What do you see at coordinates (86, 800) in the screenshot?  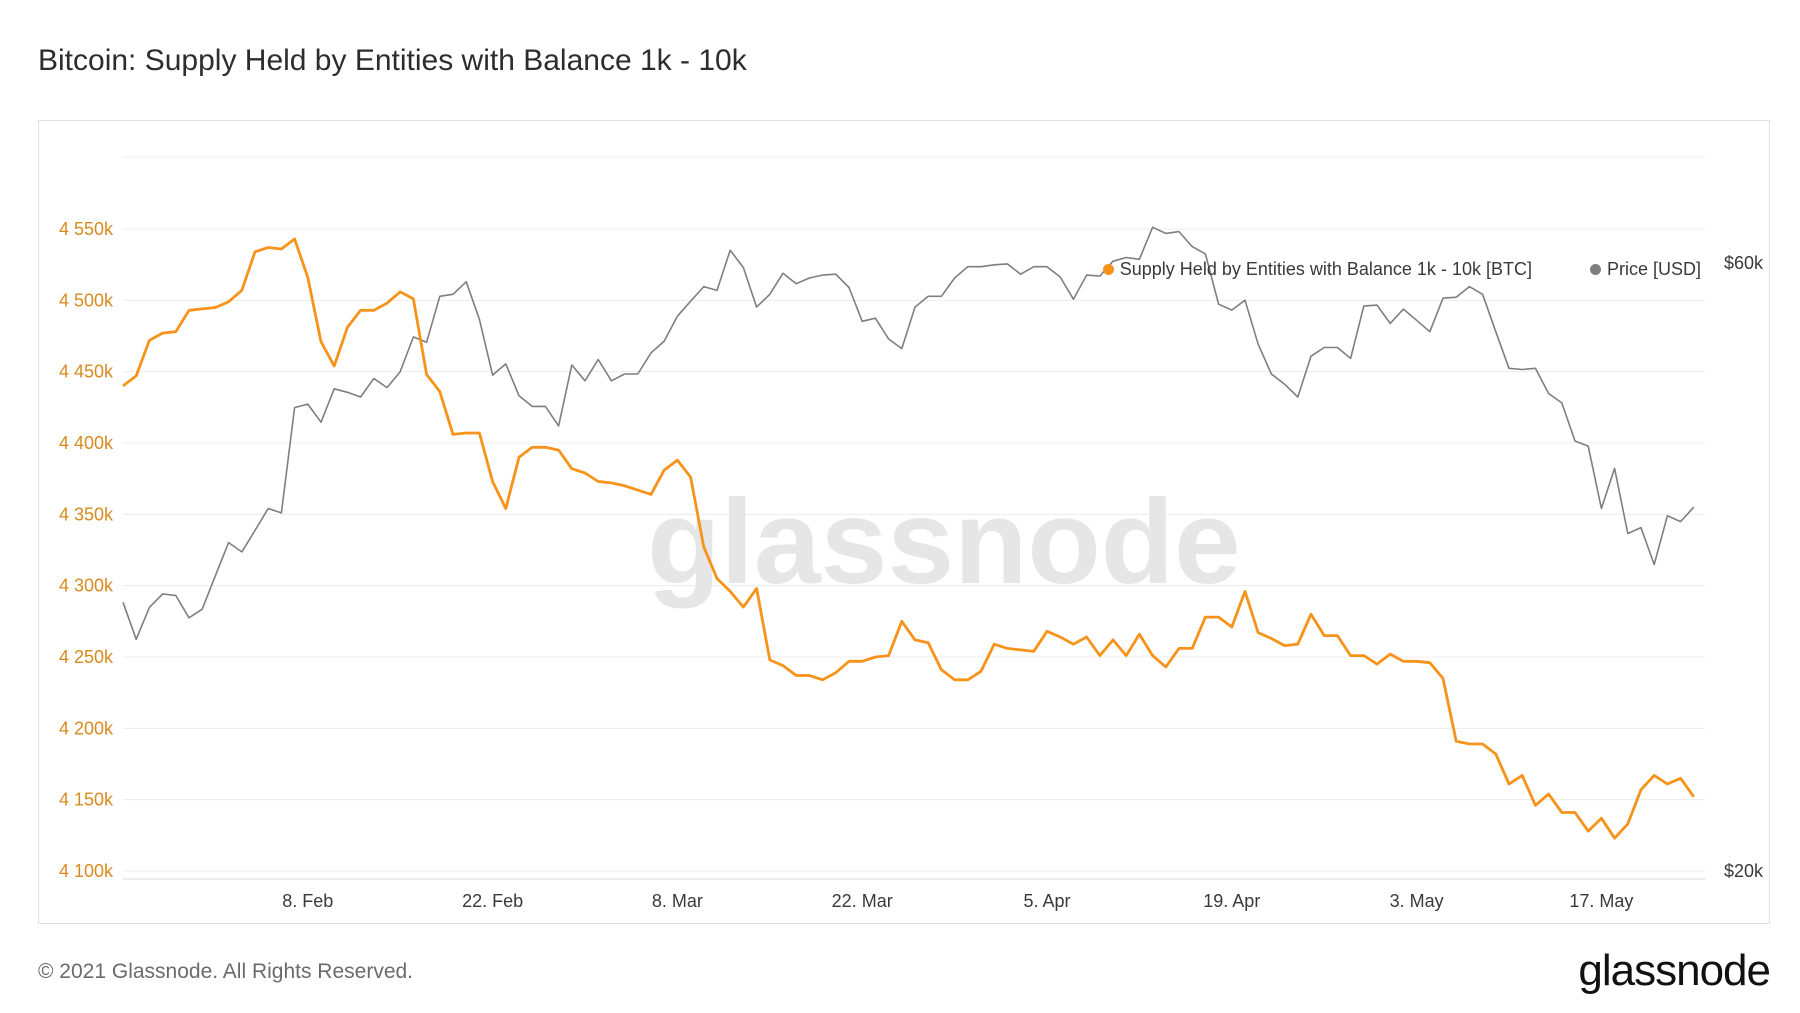 I see `y-left-tick-label: 4 150k` at bounding box center [86, 800].